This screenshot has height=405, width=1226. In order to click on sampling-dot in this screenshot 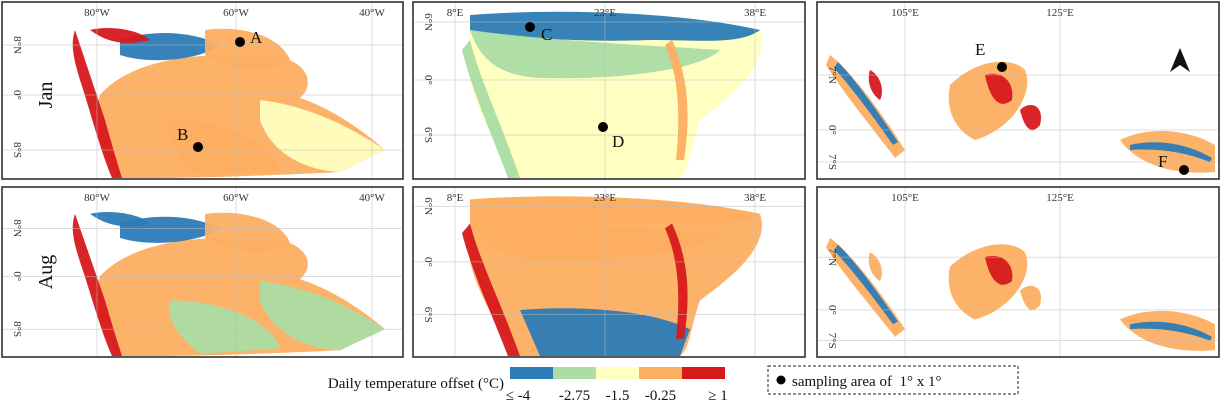, I will do `click(781, 380)`.